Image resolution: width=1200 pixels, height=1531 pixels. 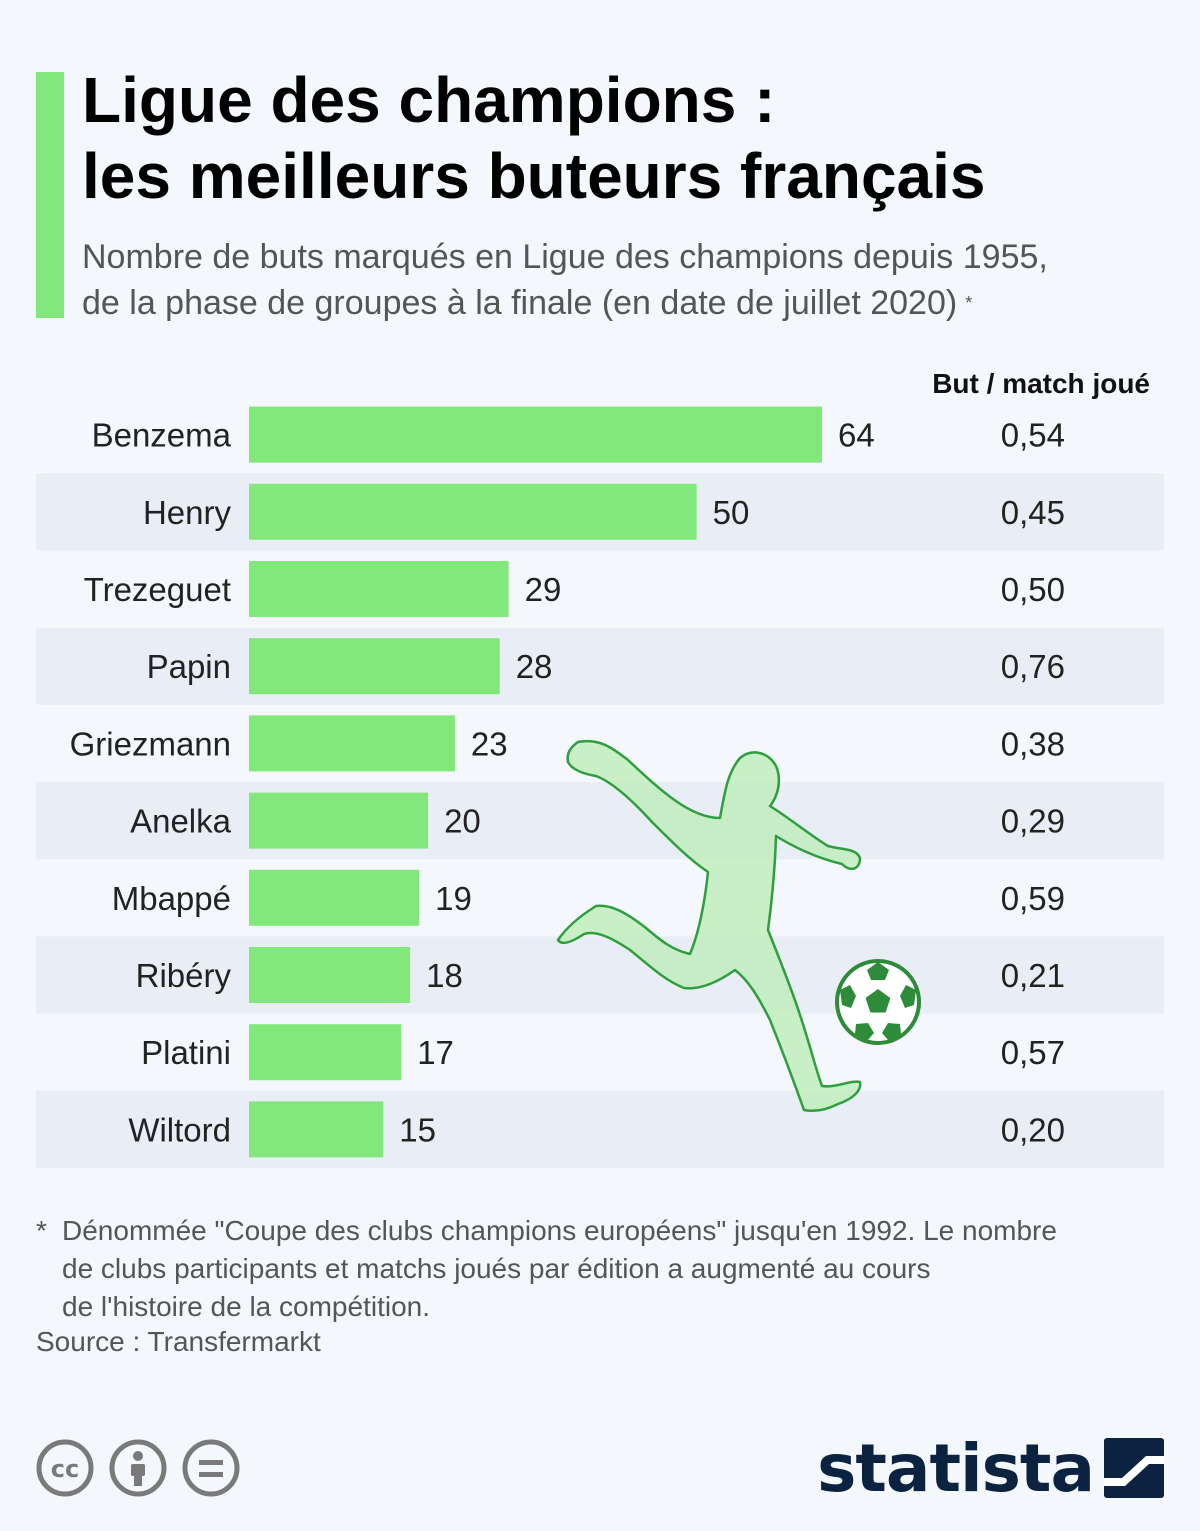 What do you see at coordinates (534, 666) in the screenshot?
I see `value-label: 28` at bounding box center [534, 666].